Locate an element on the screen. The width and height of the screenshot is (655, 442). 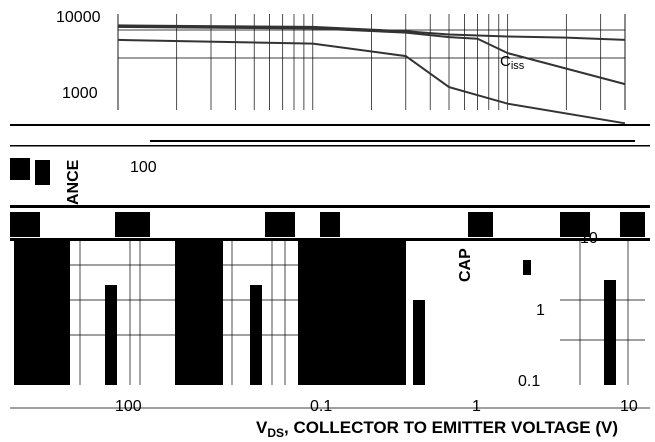
y-tick-label: 100 is located at coordinates (143, 167).